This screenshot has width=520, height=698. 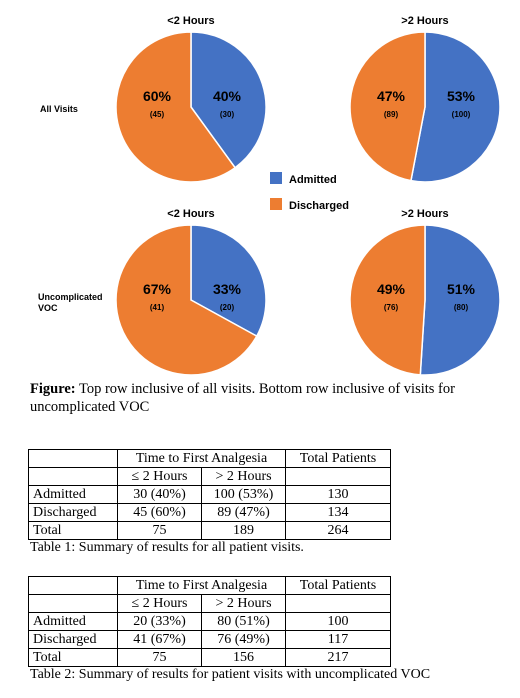 I want to click on table-row: Admitted 30 (40%) 100 (53%) 130, so click(x=209, y=494).